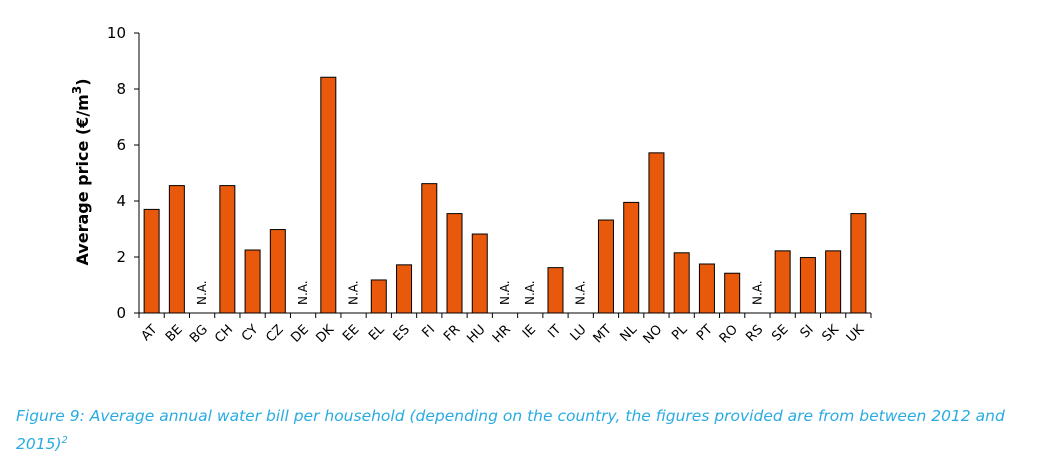  I want to click on y-axis-title-text: Average price (€/m, so click(82, 179).